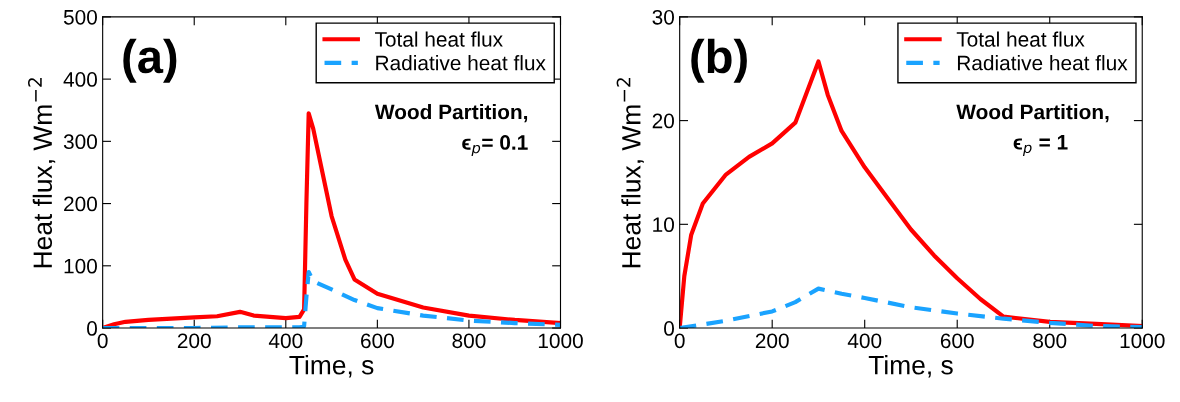  Describe the element at coordinates (80, 204) in the screenshot. I see `y-tick-label: 200` at that location.